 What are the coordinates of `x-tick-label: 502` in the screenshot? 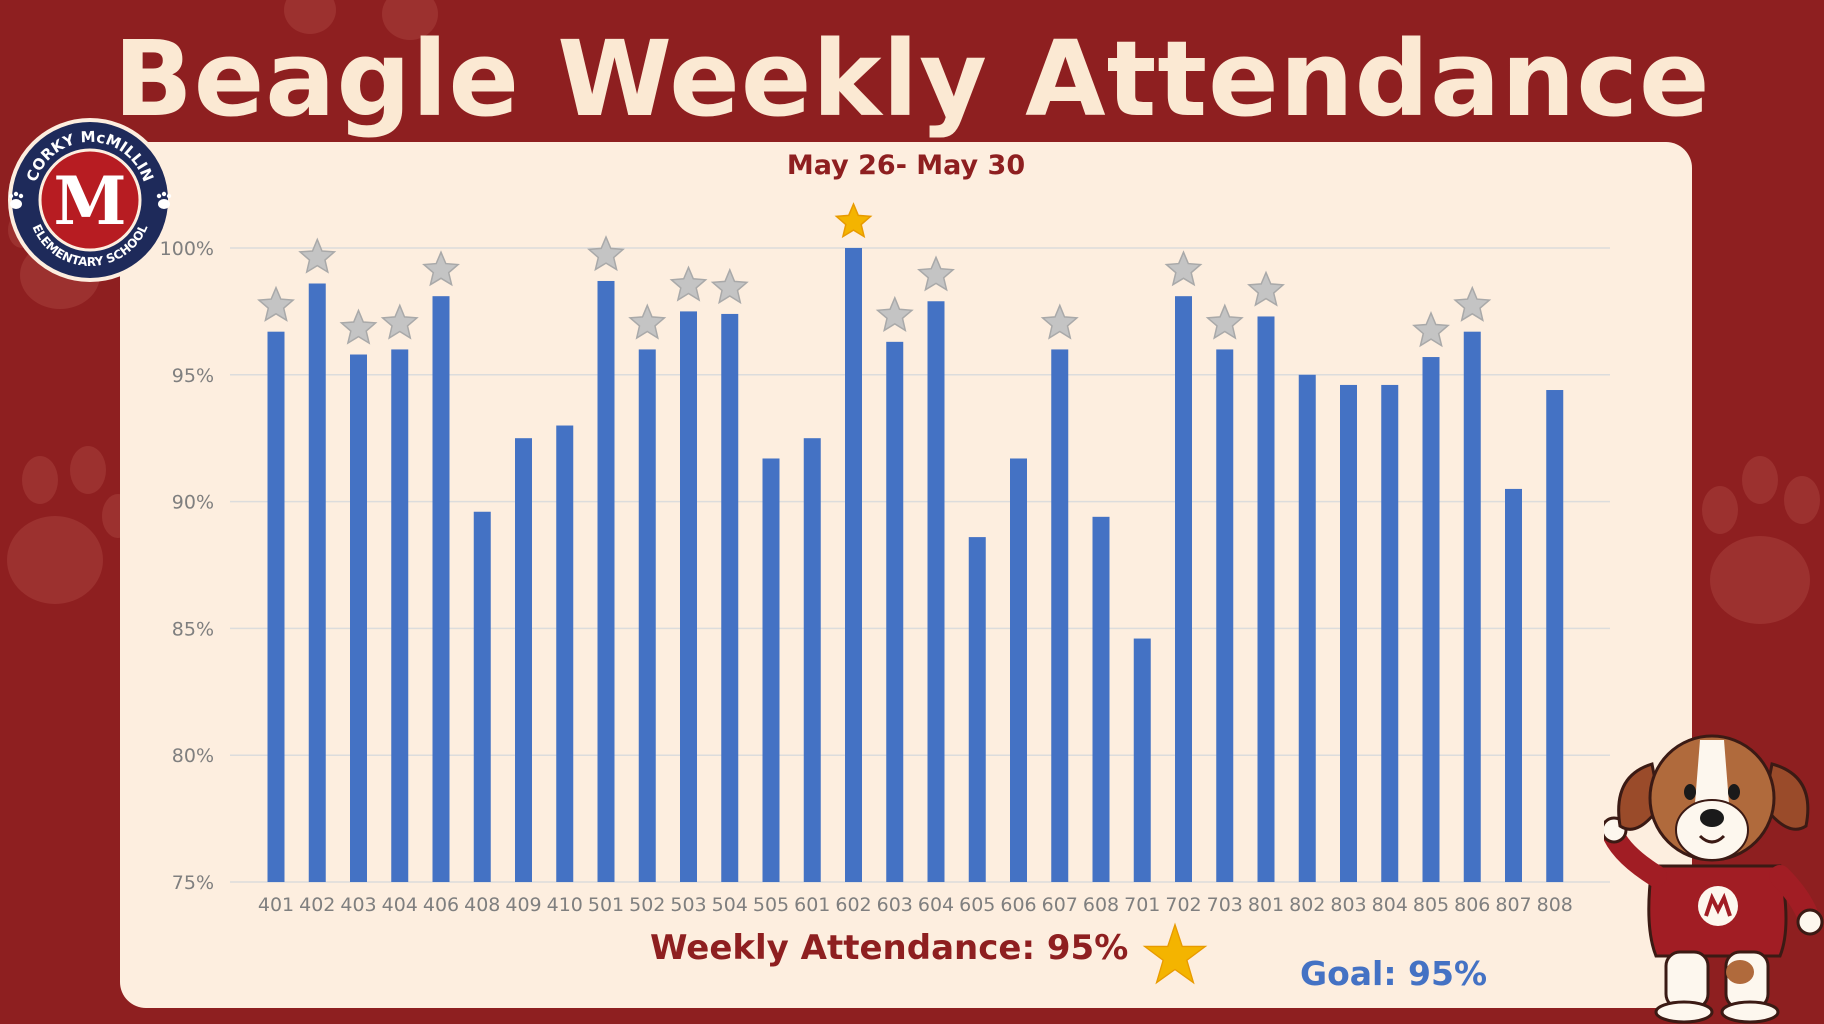 It's located at (647, 905).